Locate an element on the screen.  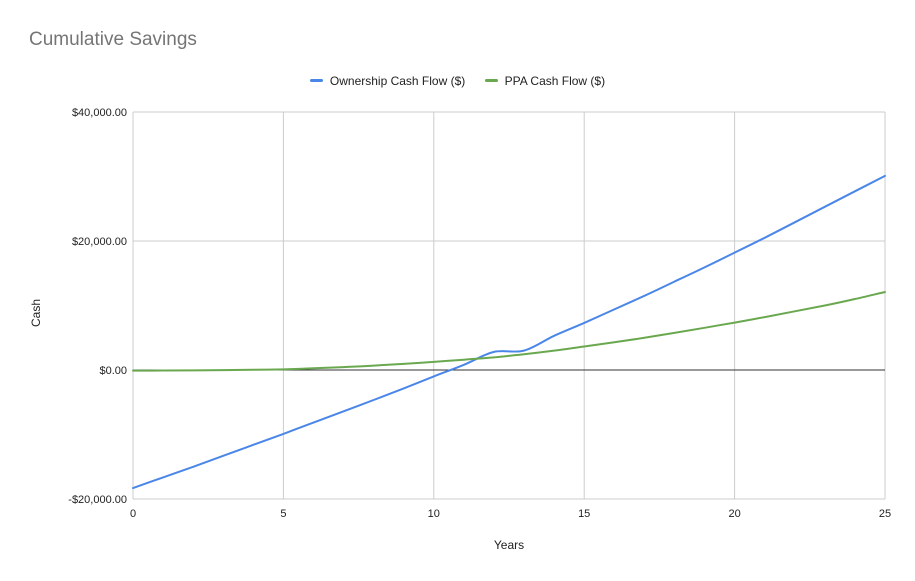
legend-item-ppa: PPA Cash Flow ($) is located at coordinates (545, 80).